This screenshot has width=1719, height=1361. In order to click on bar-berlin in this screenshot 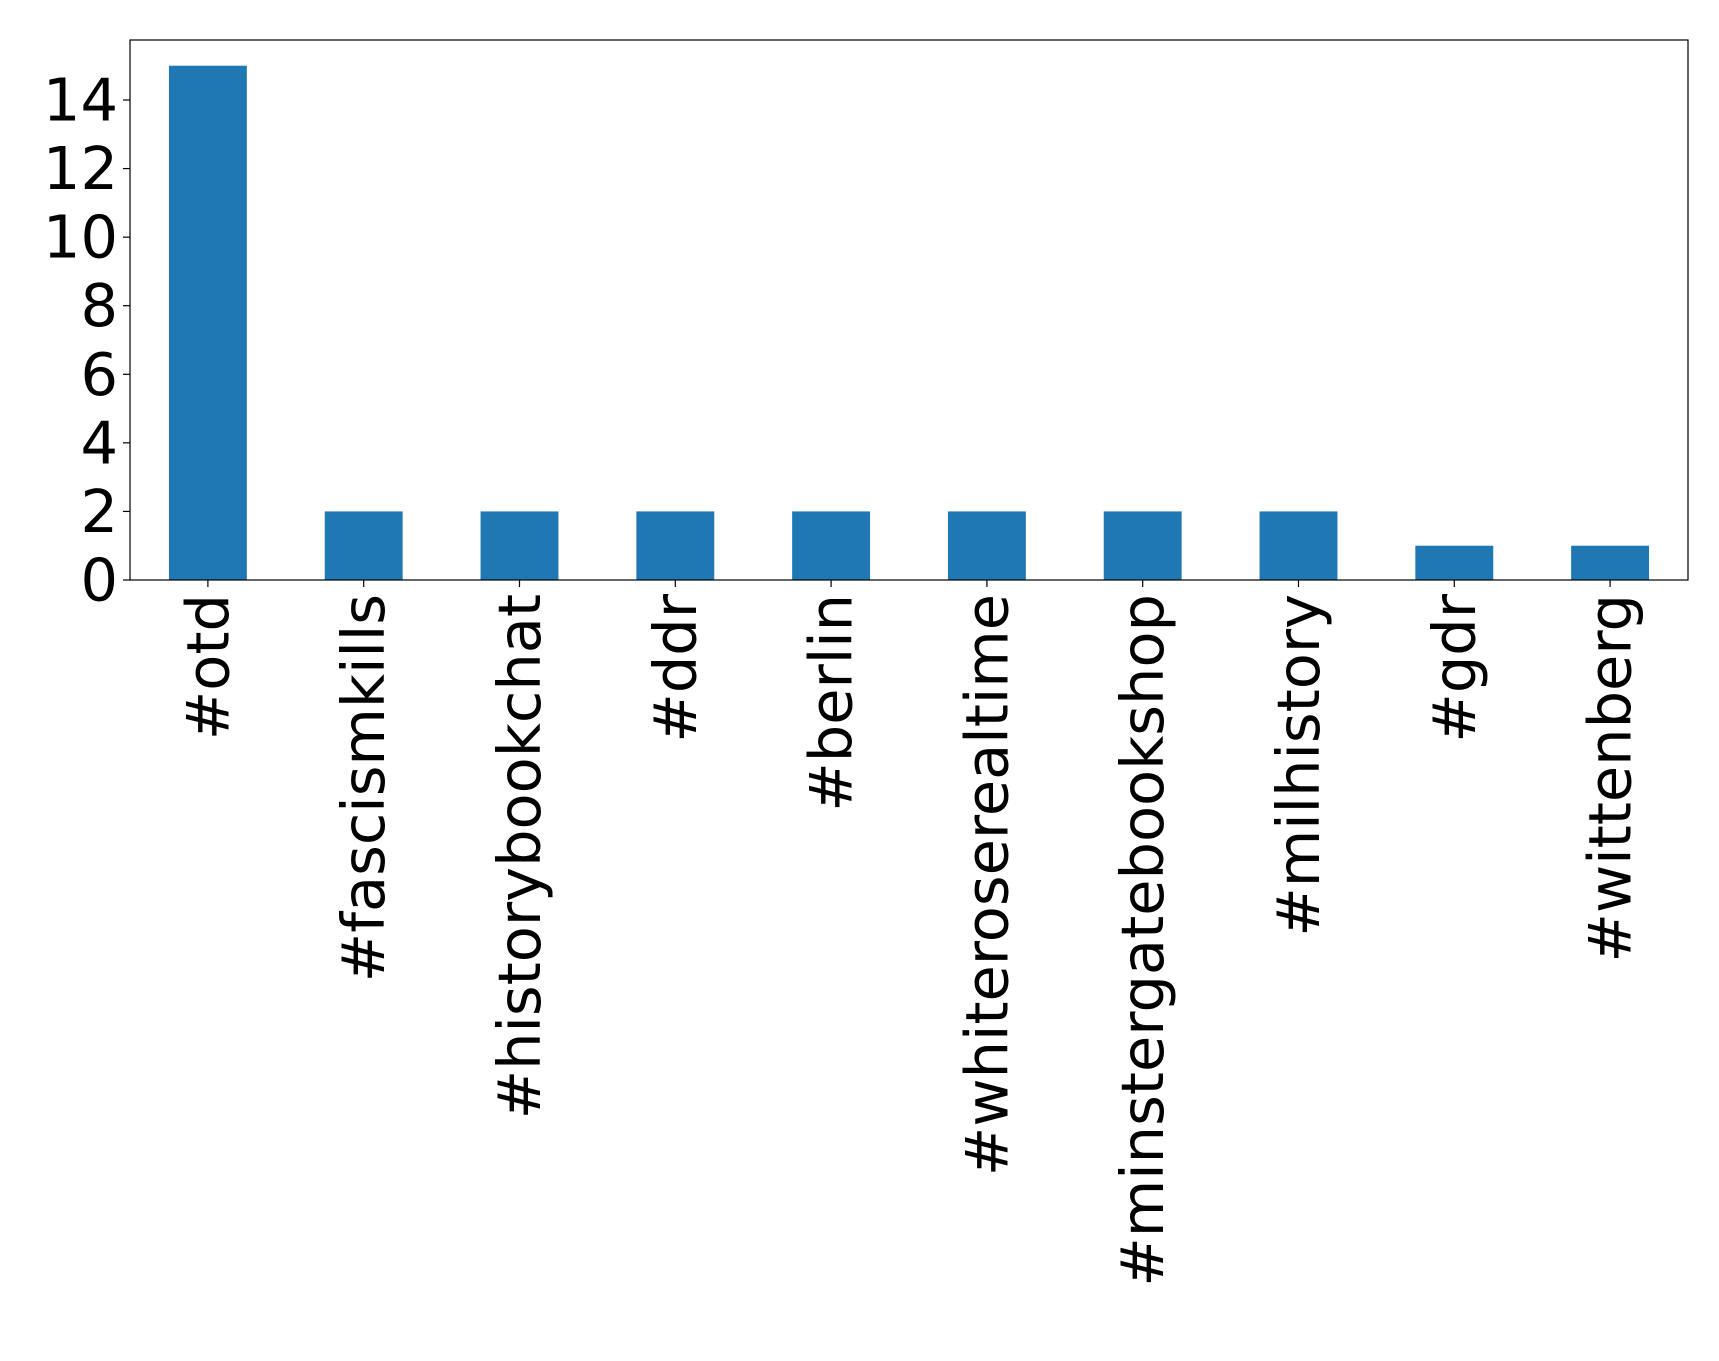, I will do `click(831, 545)`.